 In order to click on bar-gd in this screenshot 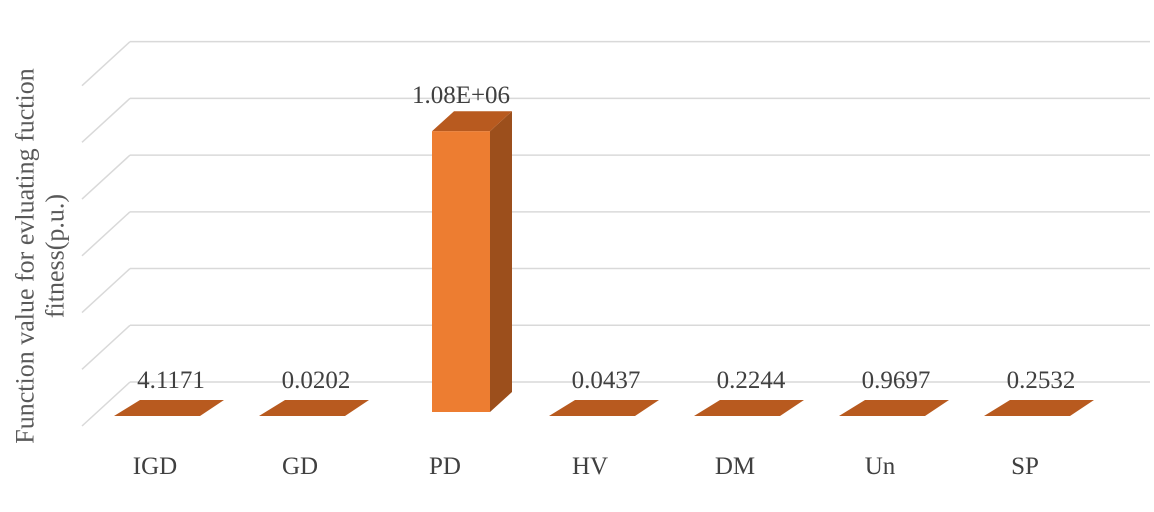, I will do `click(314, 408)`.